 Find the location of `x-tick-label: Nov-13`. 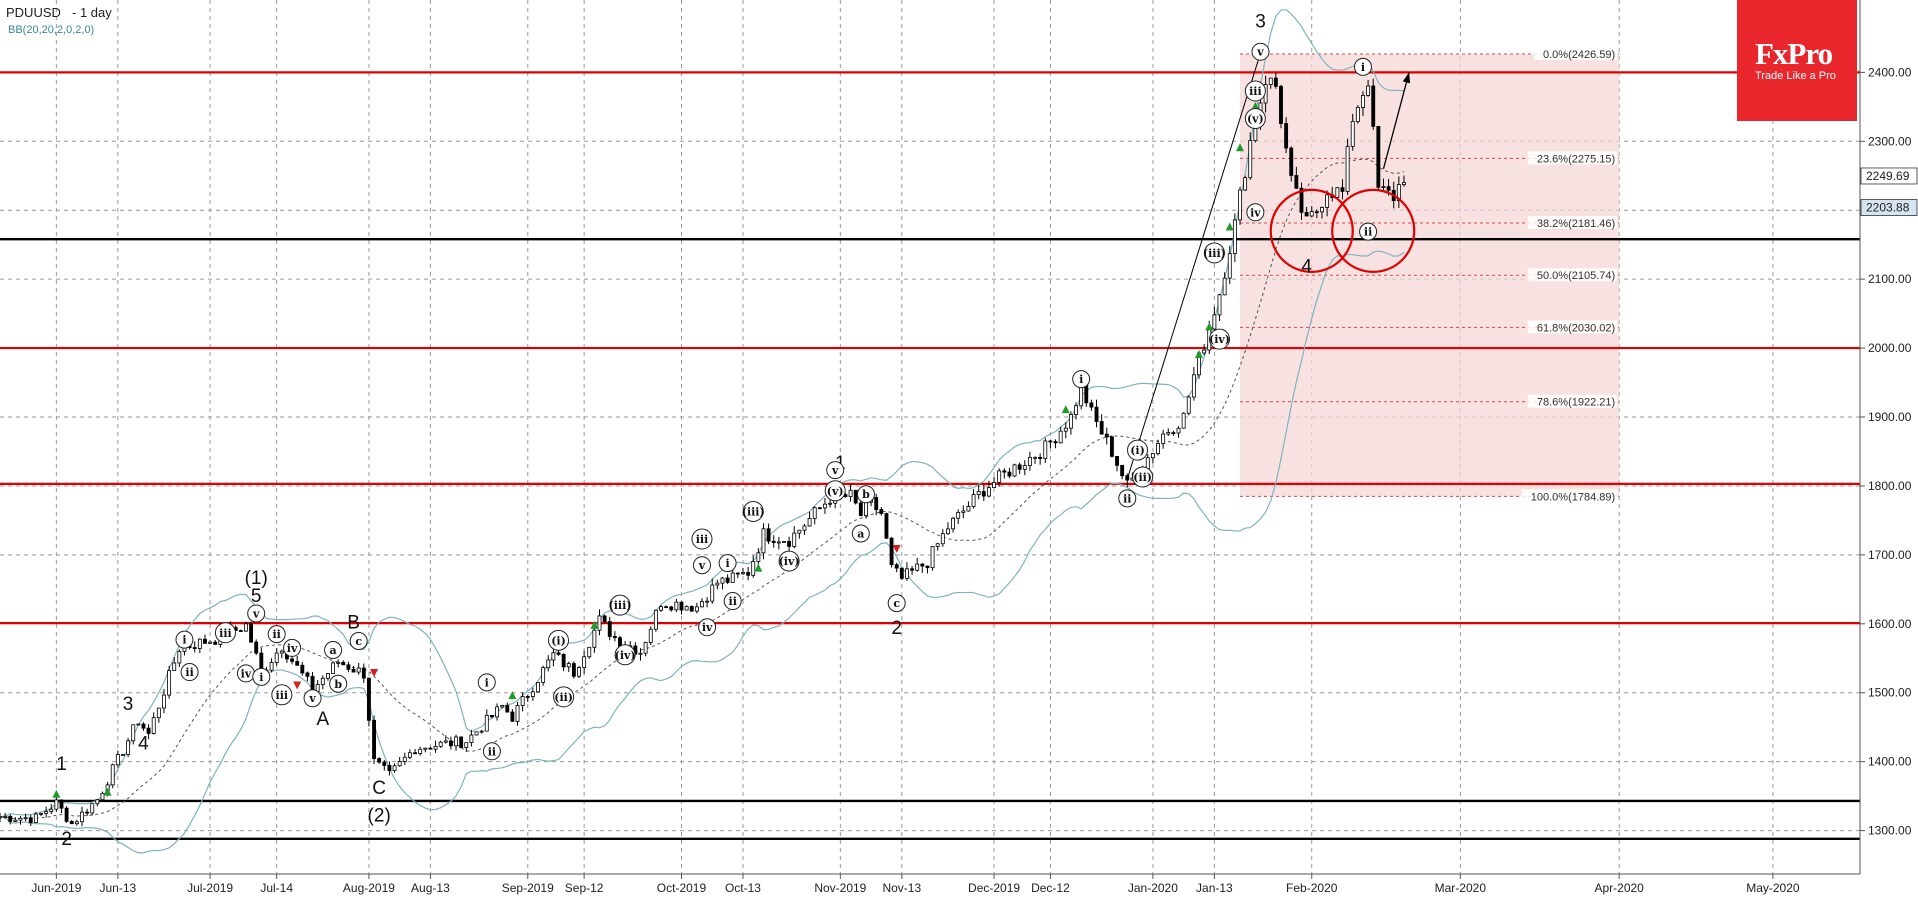

x-tick-label: Nov-13 is located at coordinates (901, 888).